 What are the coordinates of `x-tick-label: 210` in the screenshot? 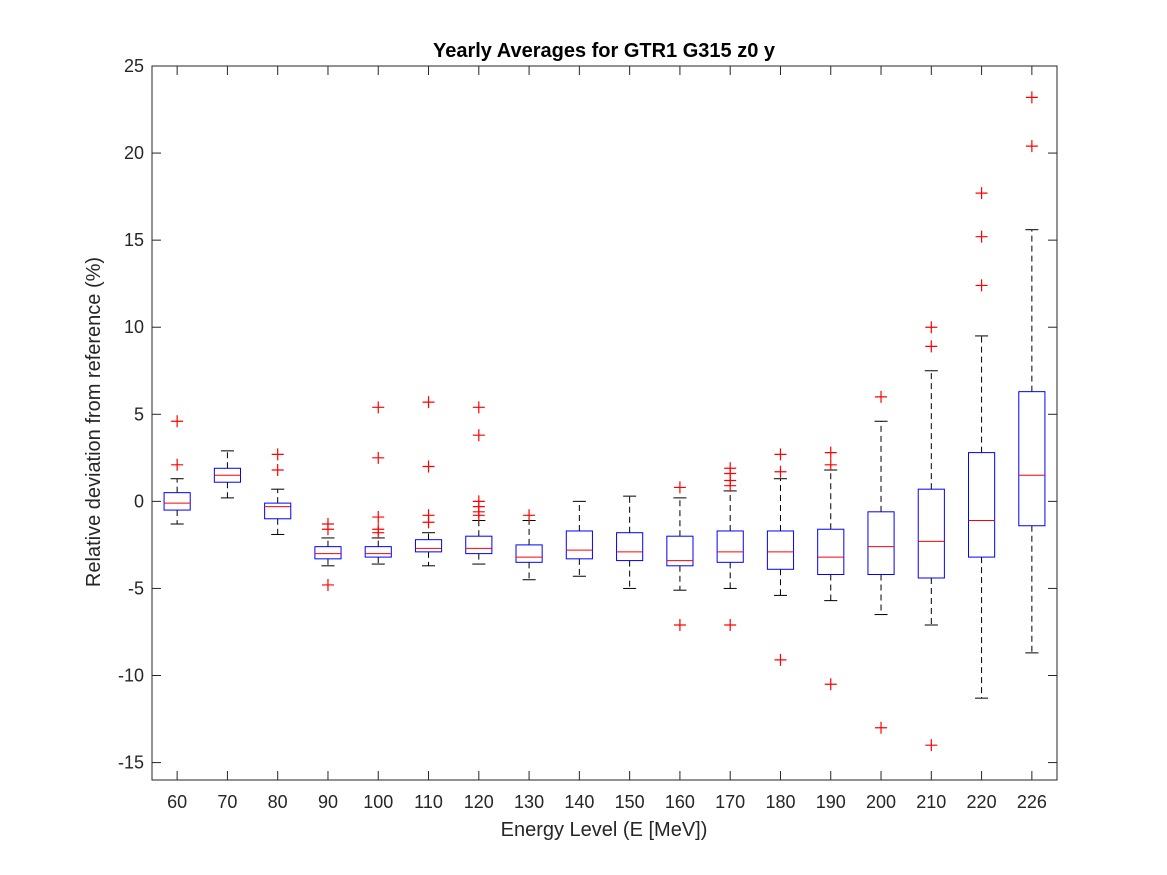 It's located at (931, 802).